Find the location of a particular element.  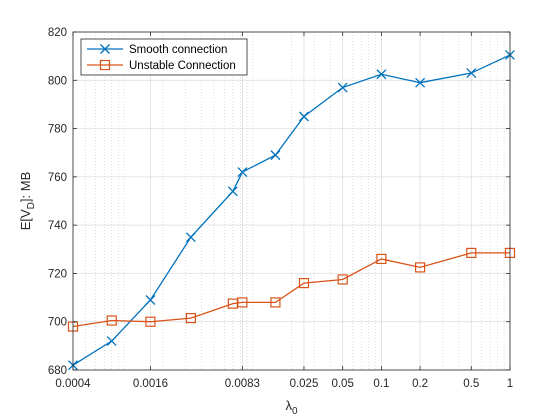

x-tick-label: 0.0016 is located at coordinates (150, 384).